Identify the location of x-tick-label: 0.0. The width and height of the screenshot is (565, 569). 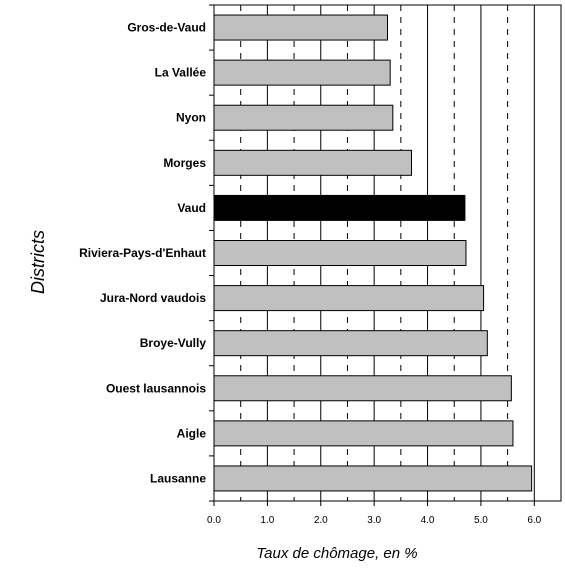
(214, 520).